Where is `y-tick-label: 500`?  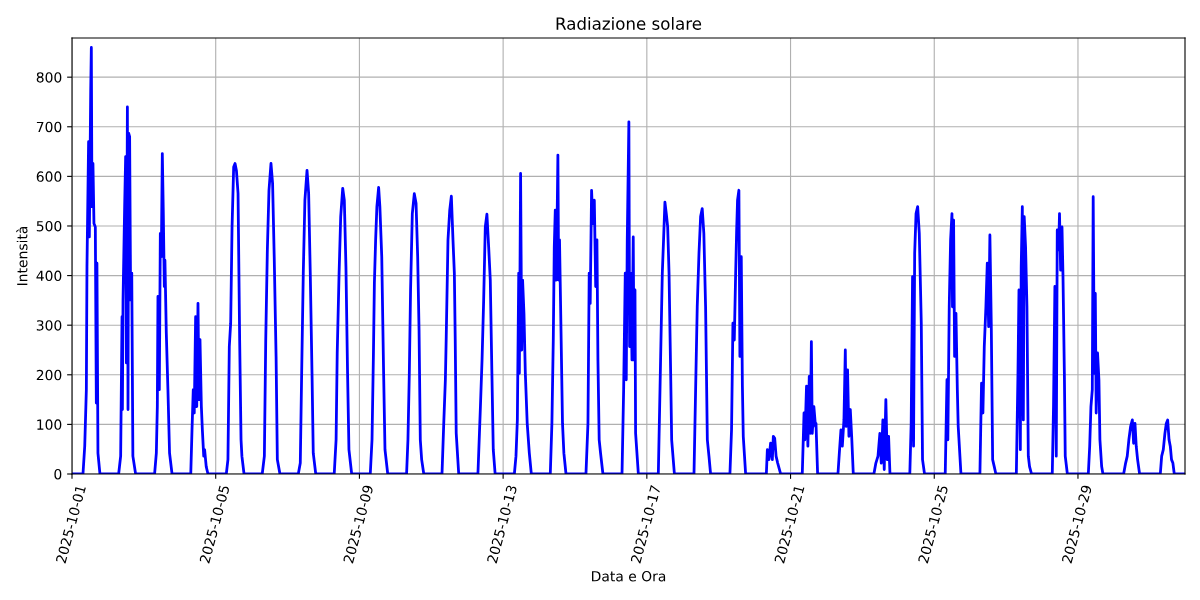 y-tick-label: 500 is located at coordinates (49, 226).